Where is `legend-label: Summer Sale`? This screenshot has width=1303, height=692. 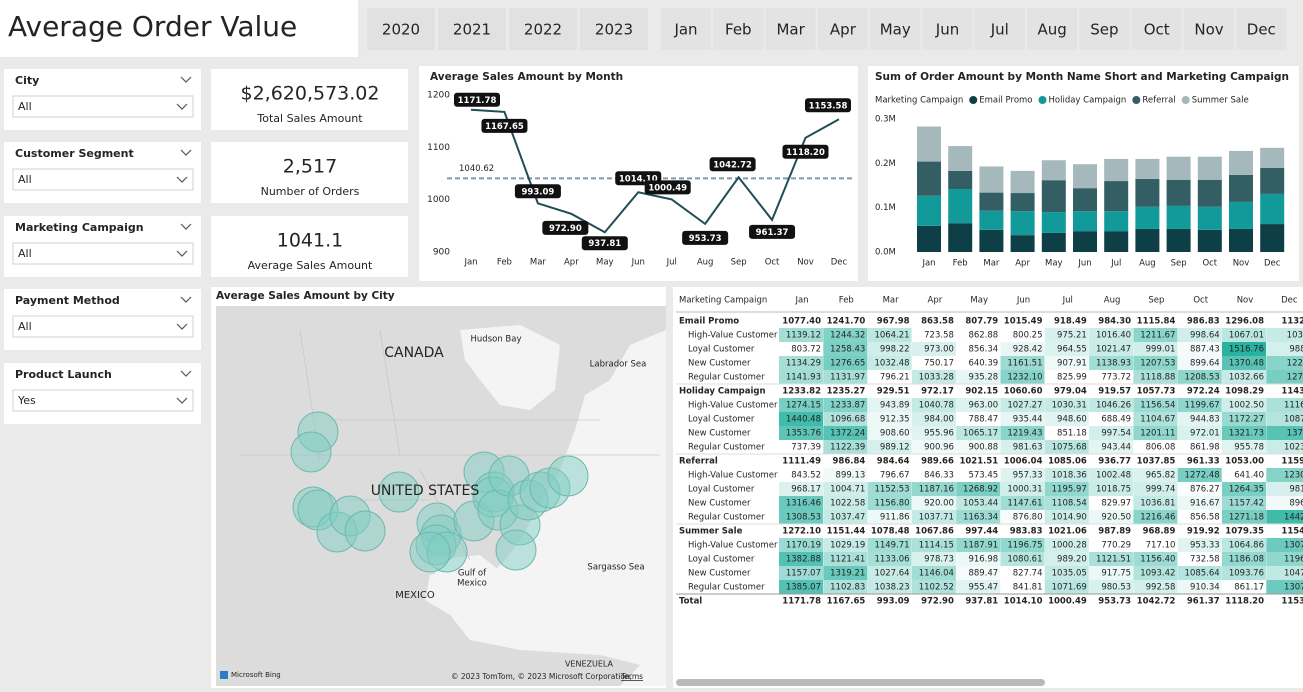 legend-label: Summer Sale is located at coordinates (1220, 101).